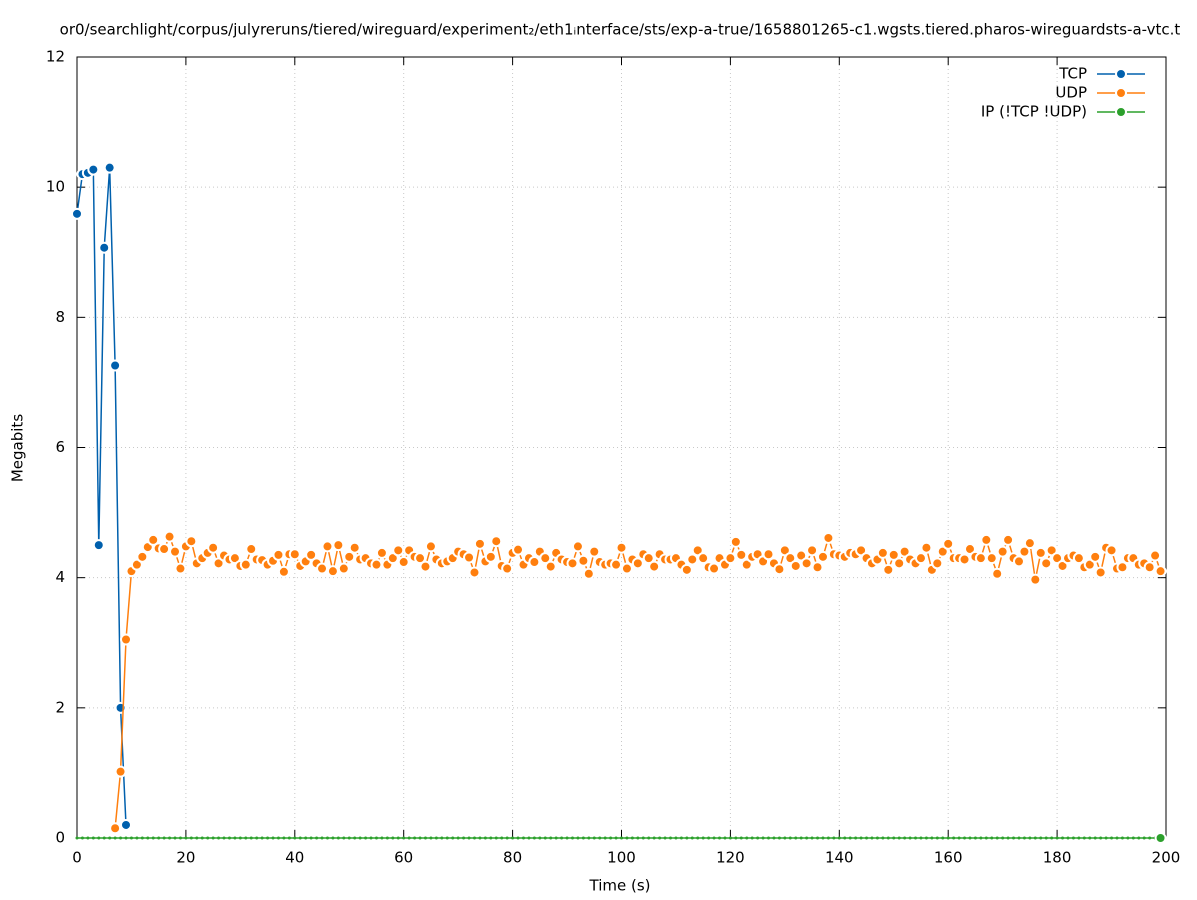 The height and width of the screenshot is (900, 1197). I want to click on legend-marker, so click(1121, 93).